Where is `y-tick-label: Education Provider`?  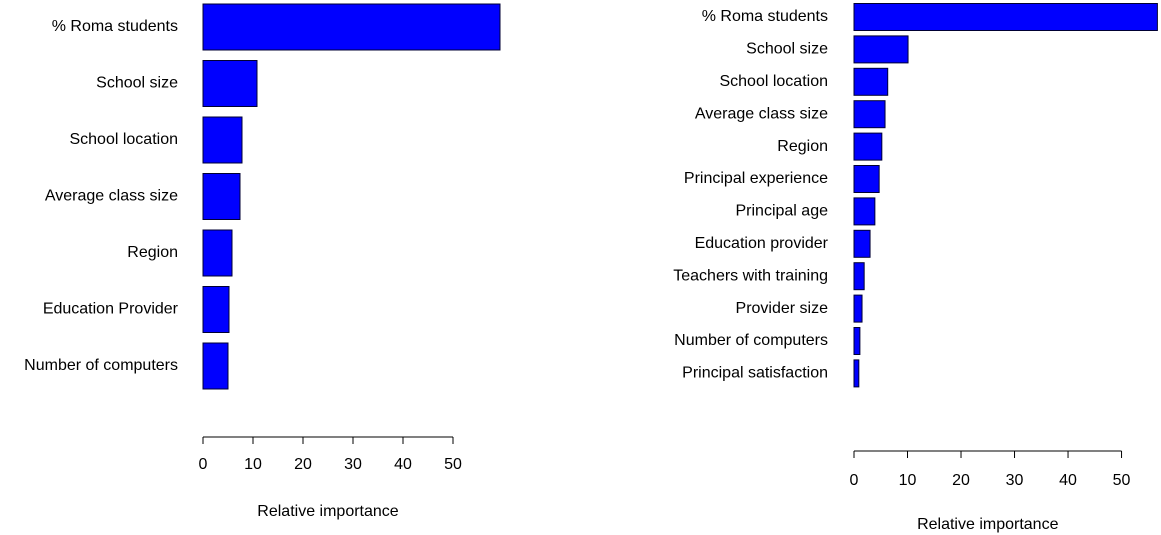 y-tick-label: Education Provider is located at coordinates (111, 309).